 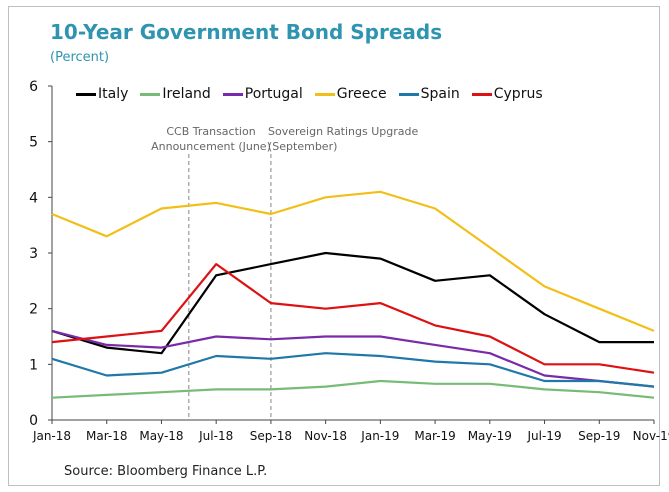 I want to click on legend-item-spain: Spain, so click(x=429, y=94).